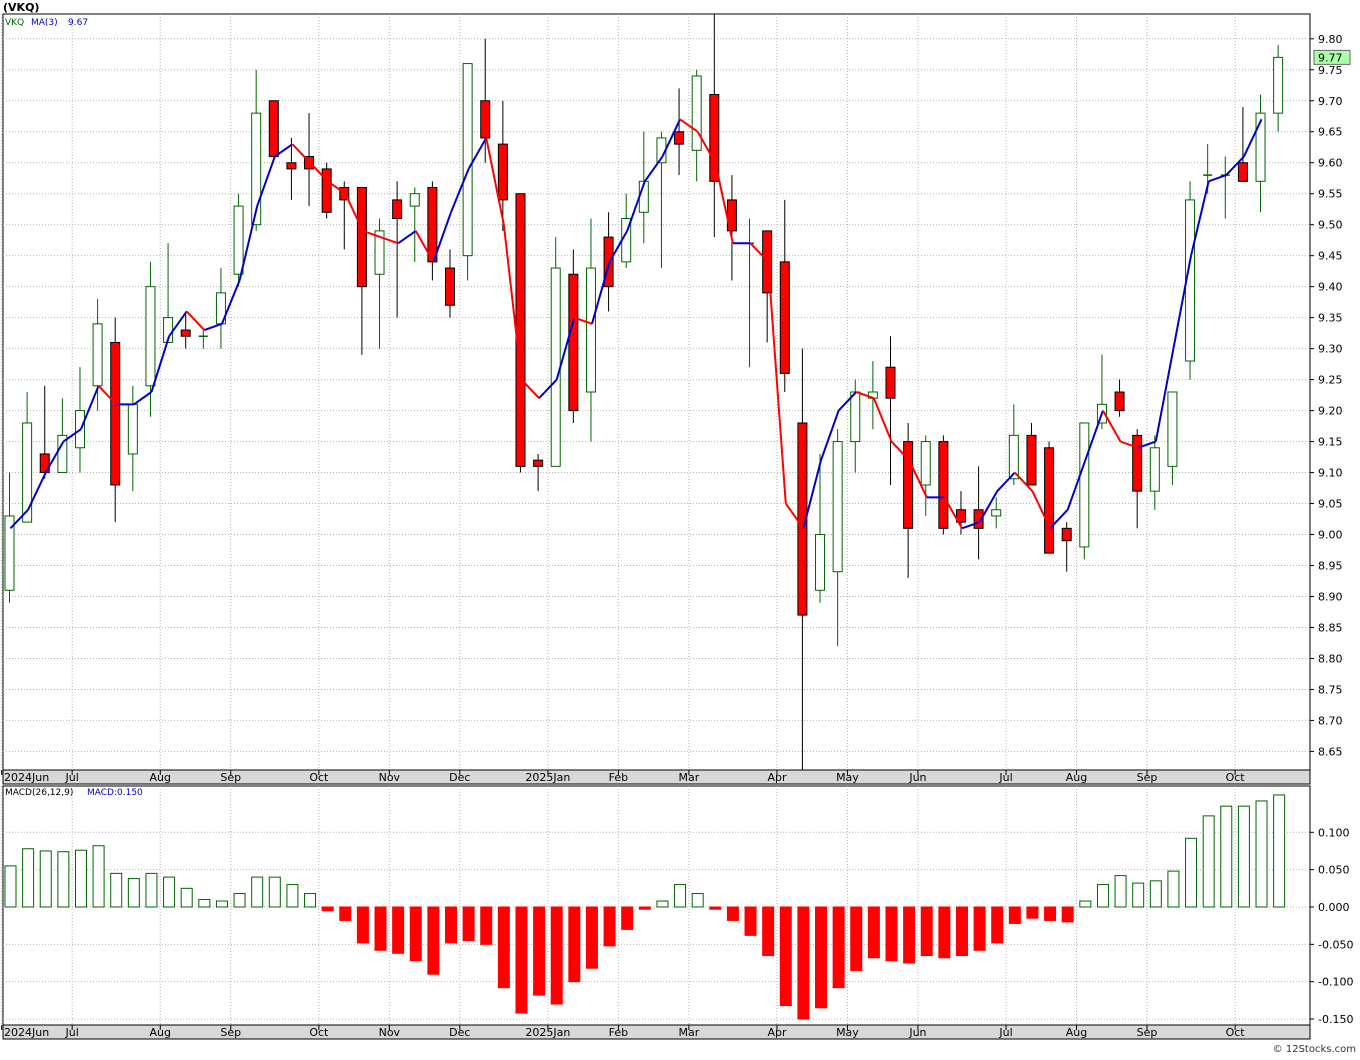 This screenshot has width=1360, height=1060. What do you see at coordinates (390, 777) in the screenshot?
I see `price-x-tick-label: Nov` at bounding box center [390, 777].